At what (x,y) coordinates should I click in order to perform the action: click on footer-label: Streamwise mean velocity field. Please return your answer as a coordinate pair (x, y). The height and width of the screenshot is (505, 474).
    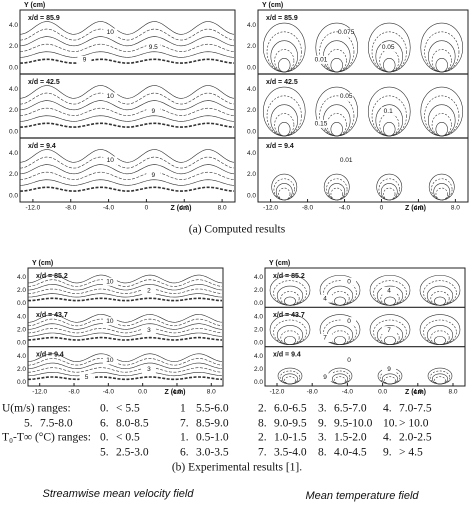
    Looking at the image, I should click on (118, 494).